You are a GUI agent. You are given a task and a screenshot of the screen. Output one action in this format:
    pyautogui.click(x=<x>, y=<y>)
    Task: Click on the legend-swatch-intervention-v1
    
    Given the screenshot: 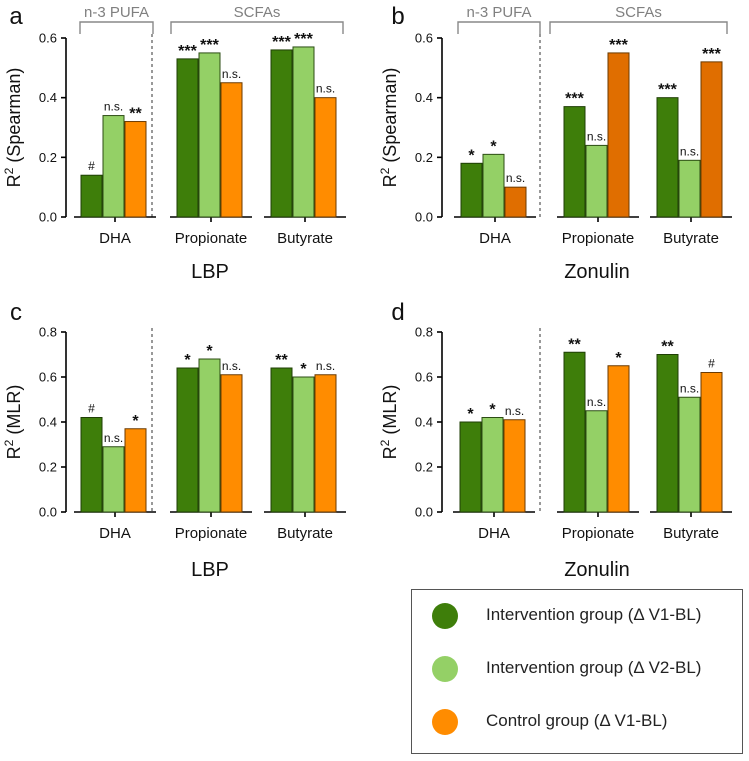 What is the action you would take?
    pyautogui.click(x=445, y=616)
    